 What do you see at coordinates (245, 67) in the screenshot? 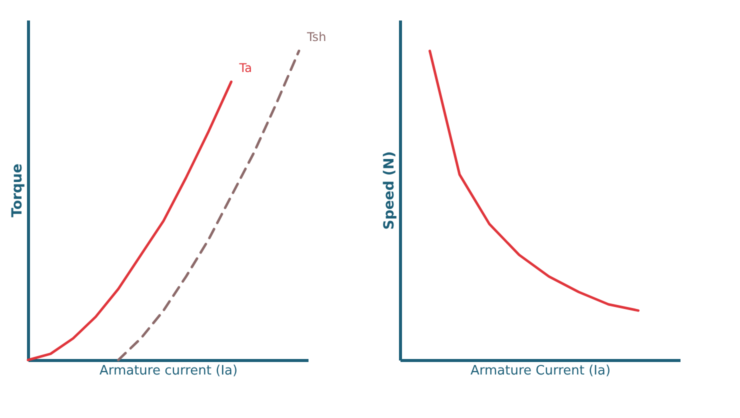
I see `series-label: Ta` at bounding box center [245, 67].